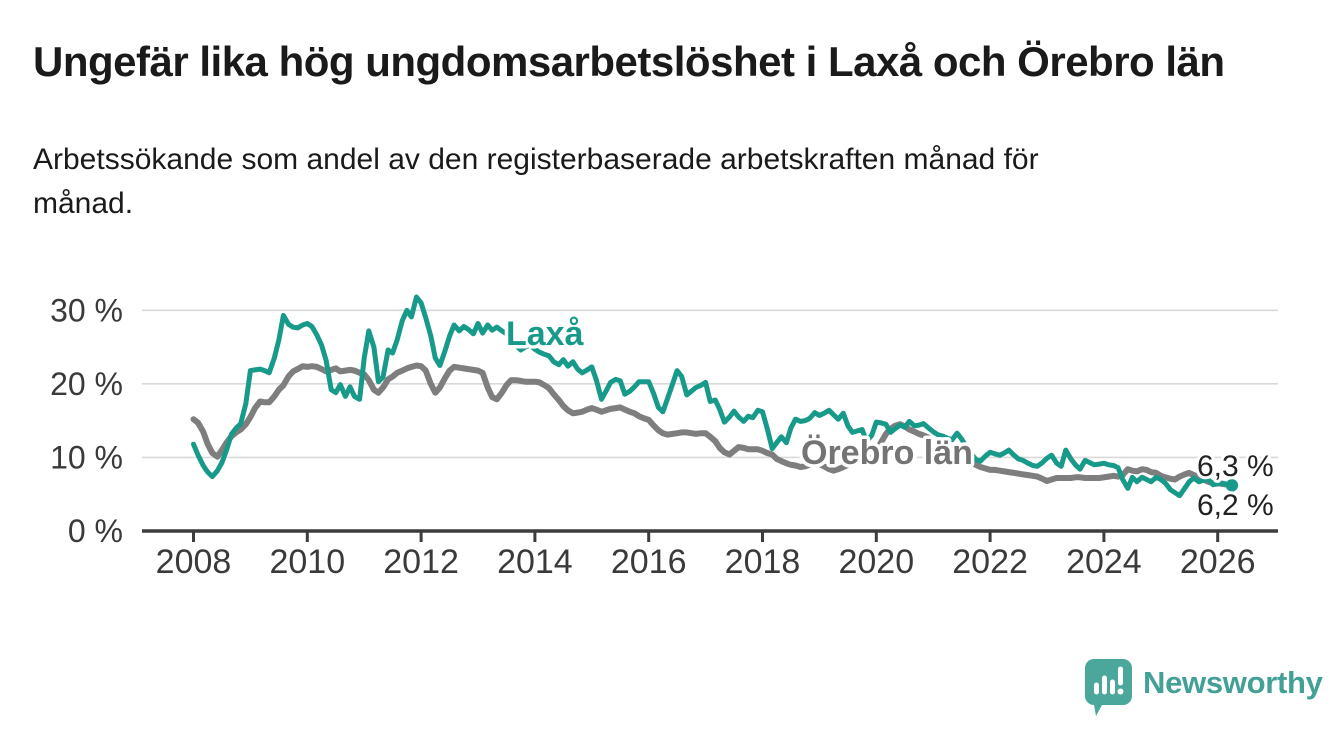  I want to click on y-tick-label: 30 %, so click(86, 310).